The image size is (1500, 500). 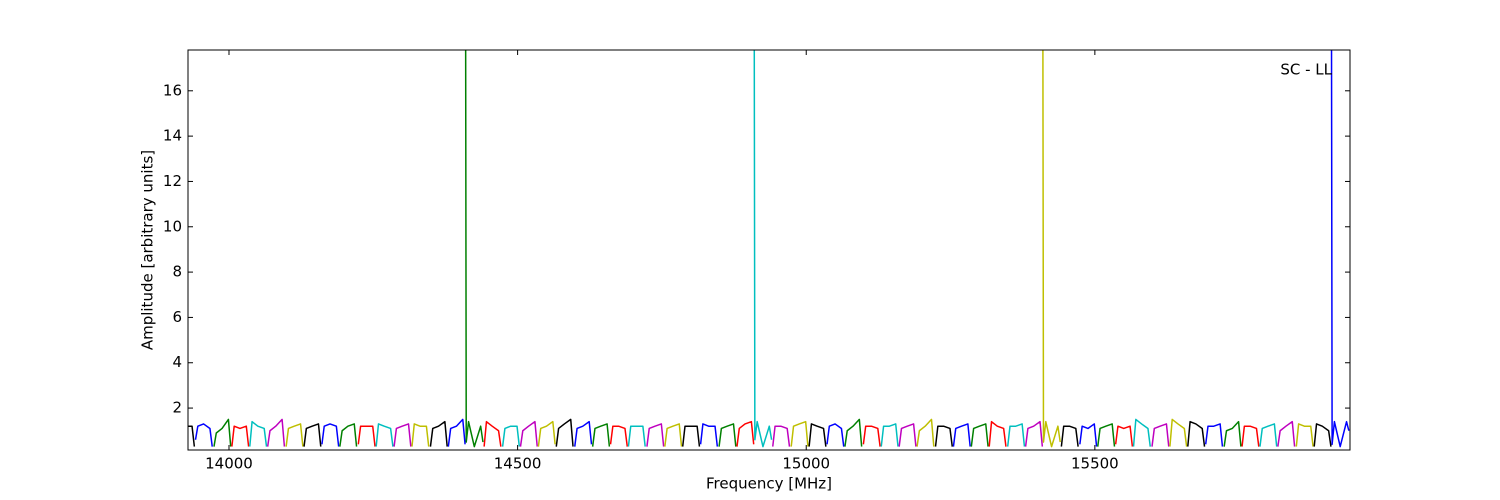 What do you see at coordinates (769, 484) in the screenshot?
I see `x-axis-label: Frequency [MHz]` at bounding box center [769, 484].